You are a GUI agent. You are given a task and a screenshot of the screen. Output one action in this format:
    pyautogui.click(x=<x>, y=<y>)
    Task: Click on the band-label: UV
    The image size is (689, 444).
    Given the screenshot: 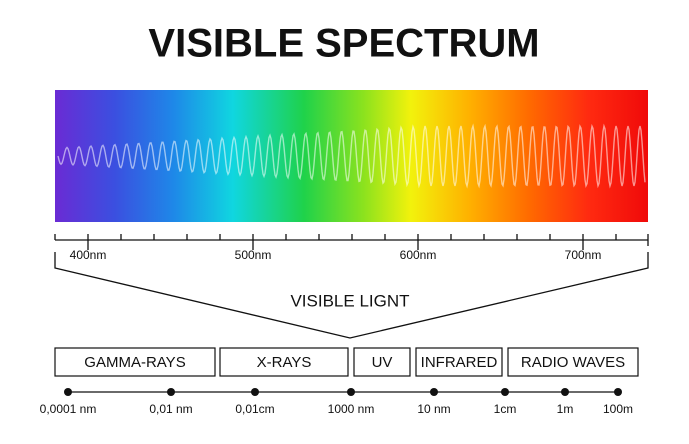 What is the action you would take?
    pyautogui.click(x=382, y=362)
    